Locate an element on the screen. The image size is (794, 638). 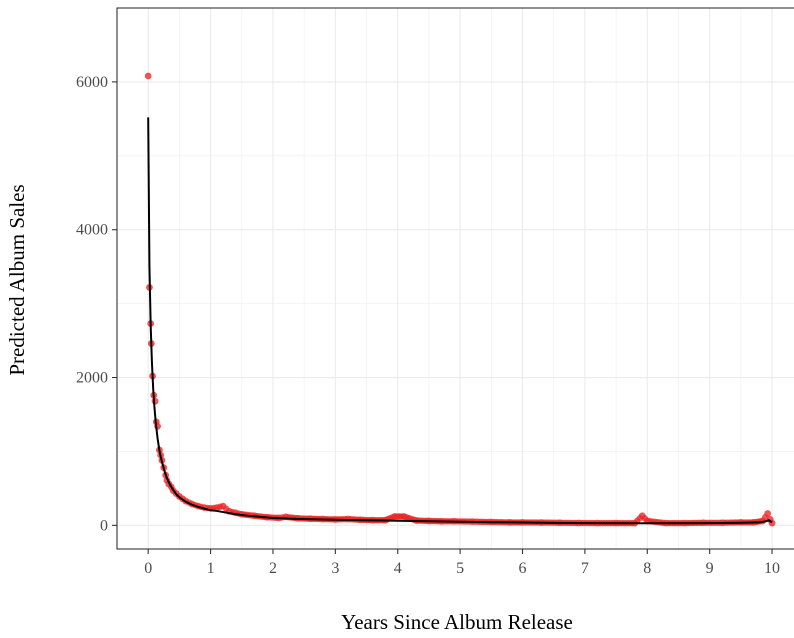
y-tick-label: 4000 is located at coordinates (92, 230).